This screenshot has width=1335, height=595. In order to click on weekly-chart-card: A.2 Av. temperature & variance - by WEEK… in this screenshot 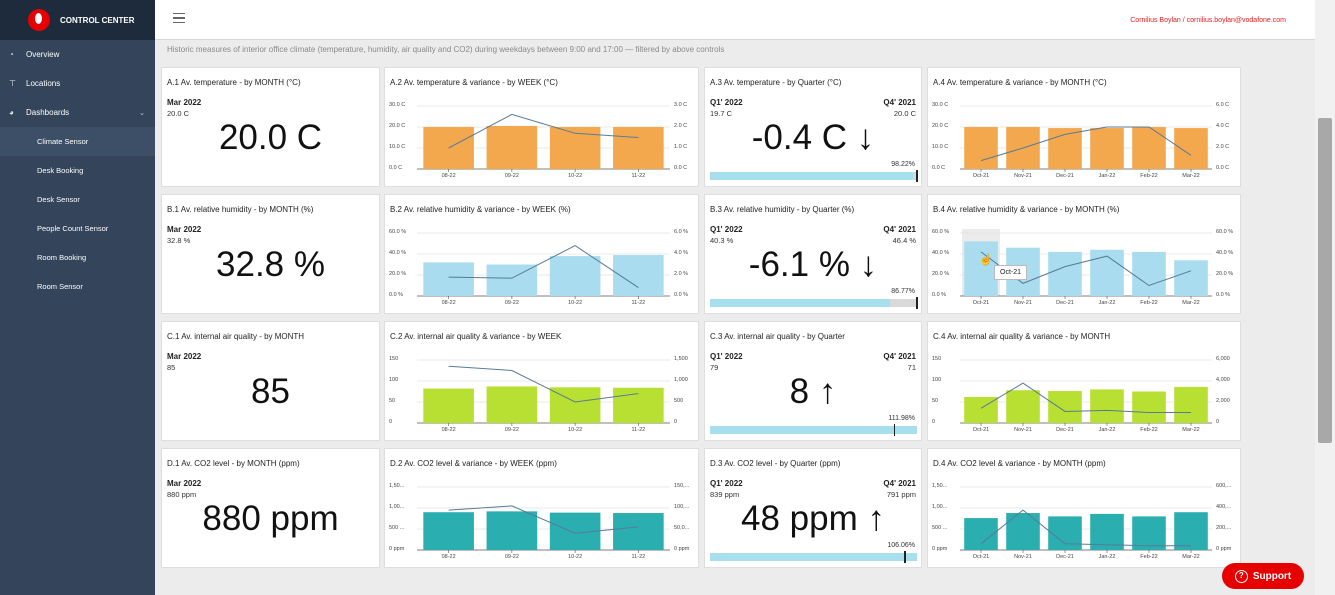, I will do `click(541, 127)`.